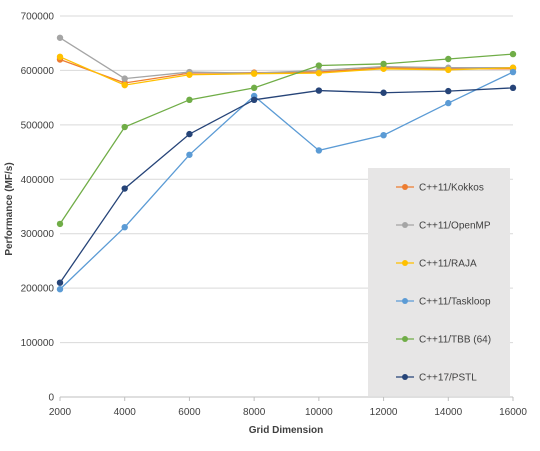  What do you see at coordinates (38, 17) in the screenshot?
I see `y-tick-label: 700000` at bounding box center [38, 17].